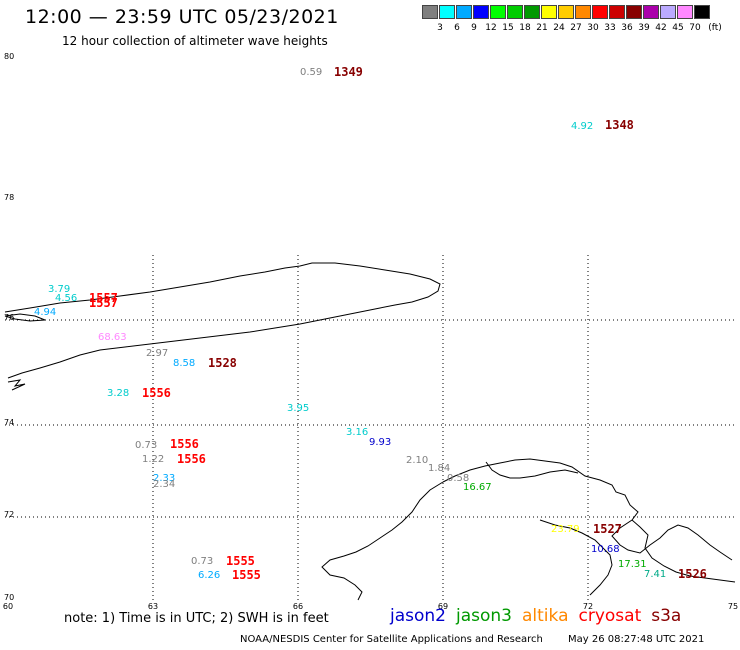 The width and height of the screenshot is (740, 650). Describe the element at coordinates (525, 28) in the screenshot. I see `scale-label: 18` at that location.